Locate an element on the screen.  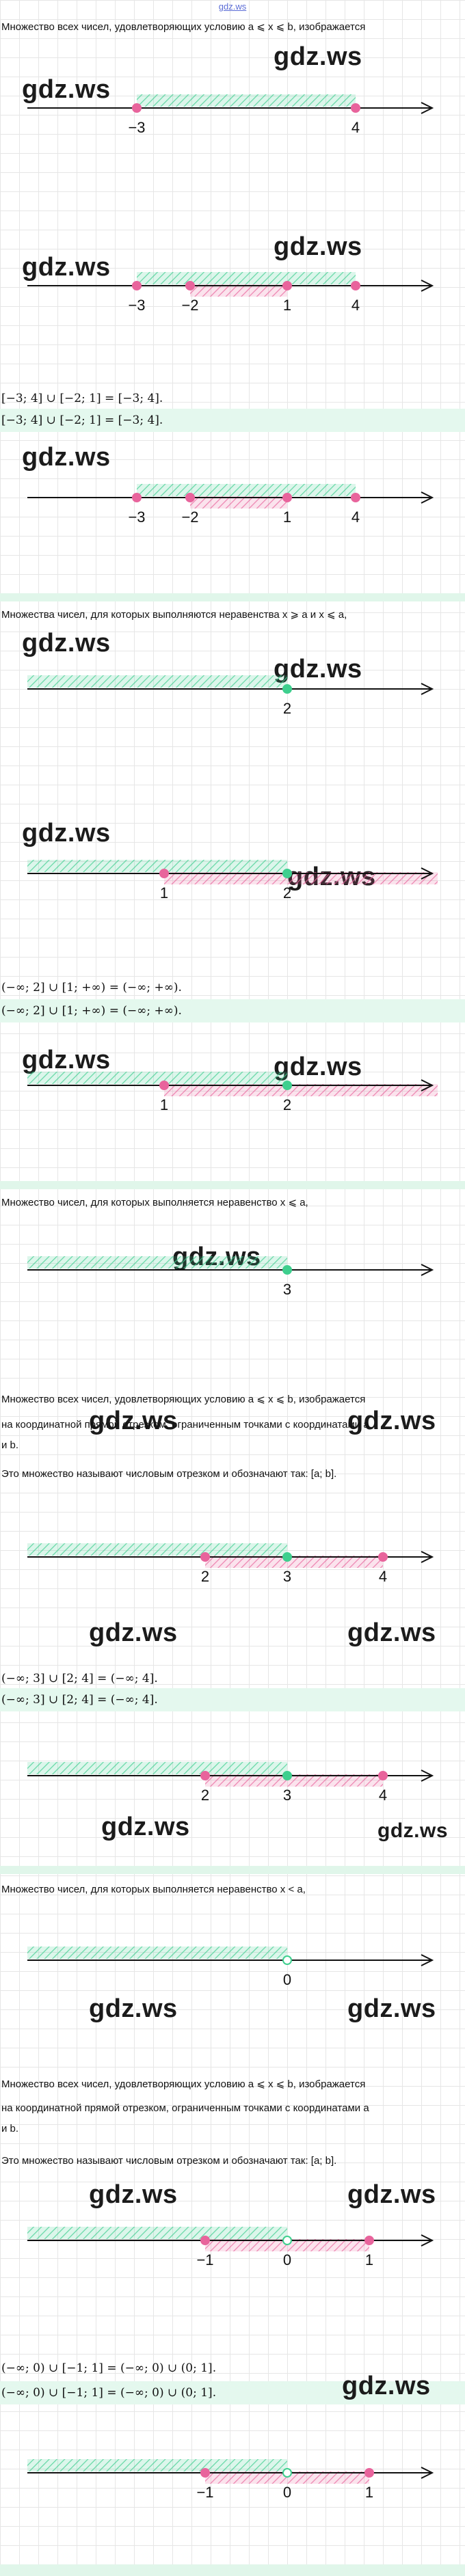
hatch-−3-4 is located at coordinates (247, 278).